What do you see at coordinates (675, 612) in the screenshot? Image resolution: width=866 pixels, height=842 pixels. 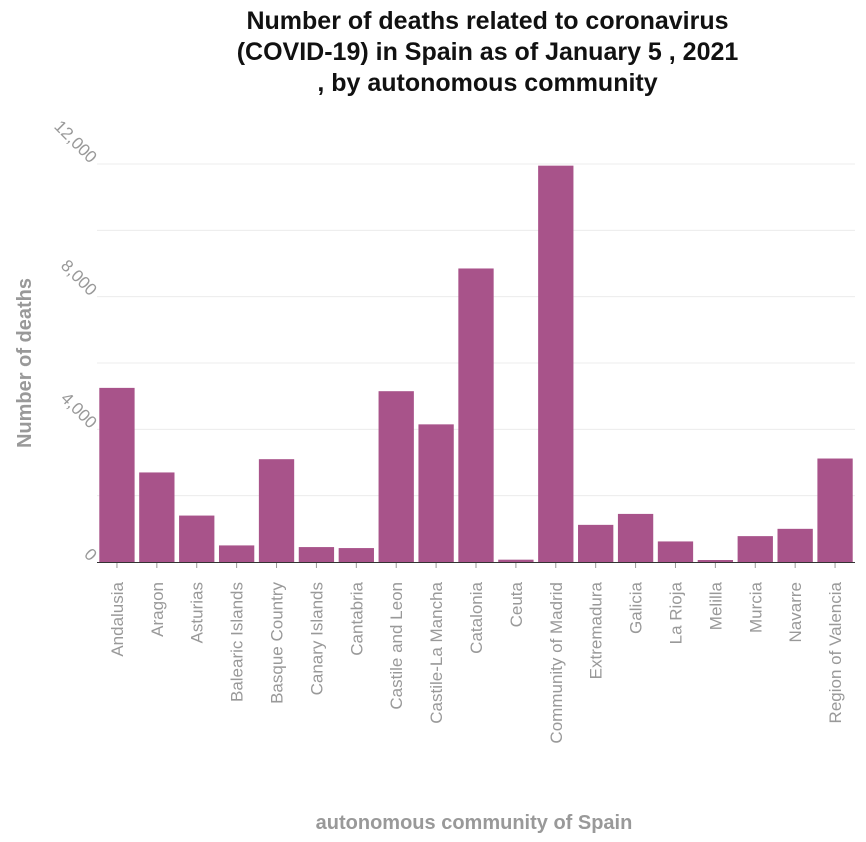 I see `x-tick-label: La Rioja` at bounding box center [675, 612].